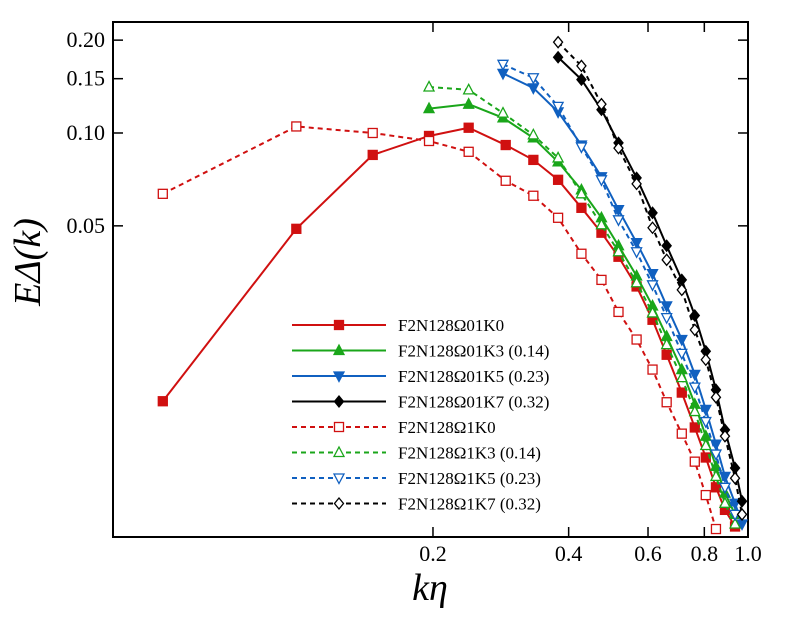 This screenshot has width=797, height=621. Describe the element at coordinates (86, 132) in the screenshot. I see `y-tick-label: 0.10` at that location.